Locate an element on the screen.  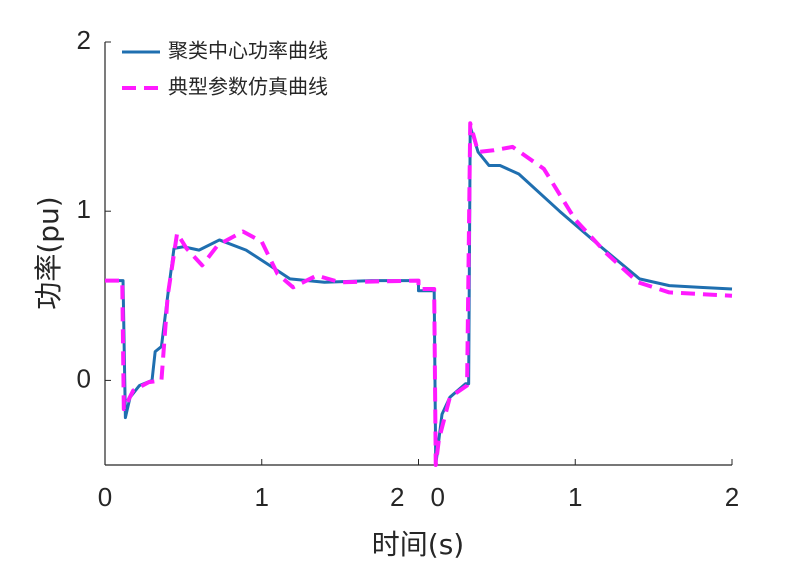
y-tick-label: 1 is located at coordinates (84, 209).